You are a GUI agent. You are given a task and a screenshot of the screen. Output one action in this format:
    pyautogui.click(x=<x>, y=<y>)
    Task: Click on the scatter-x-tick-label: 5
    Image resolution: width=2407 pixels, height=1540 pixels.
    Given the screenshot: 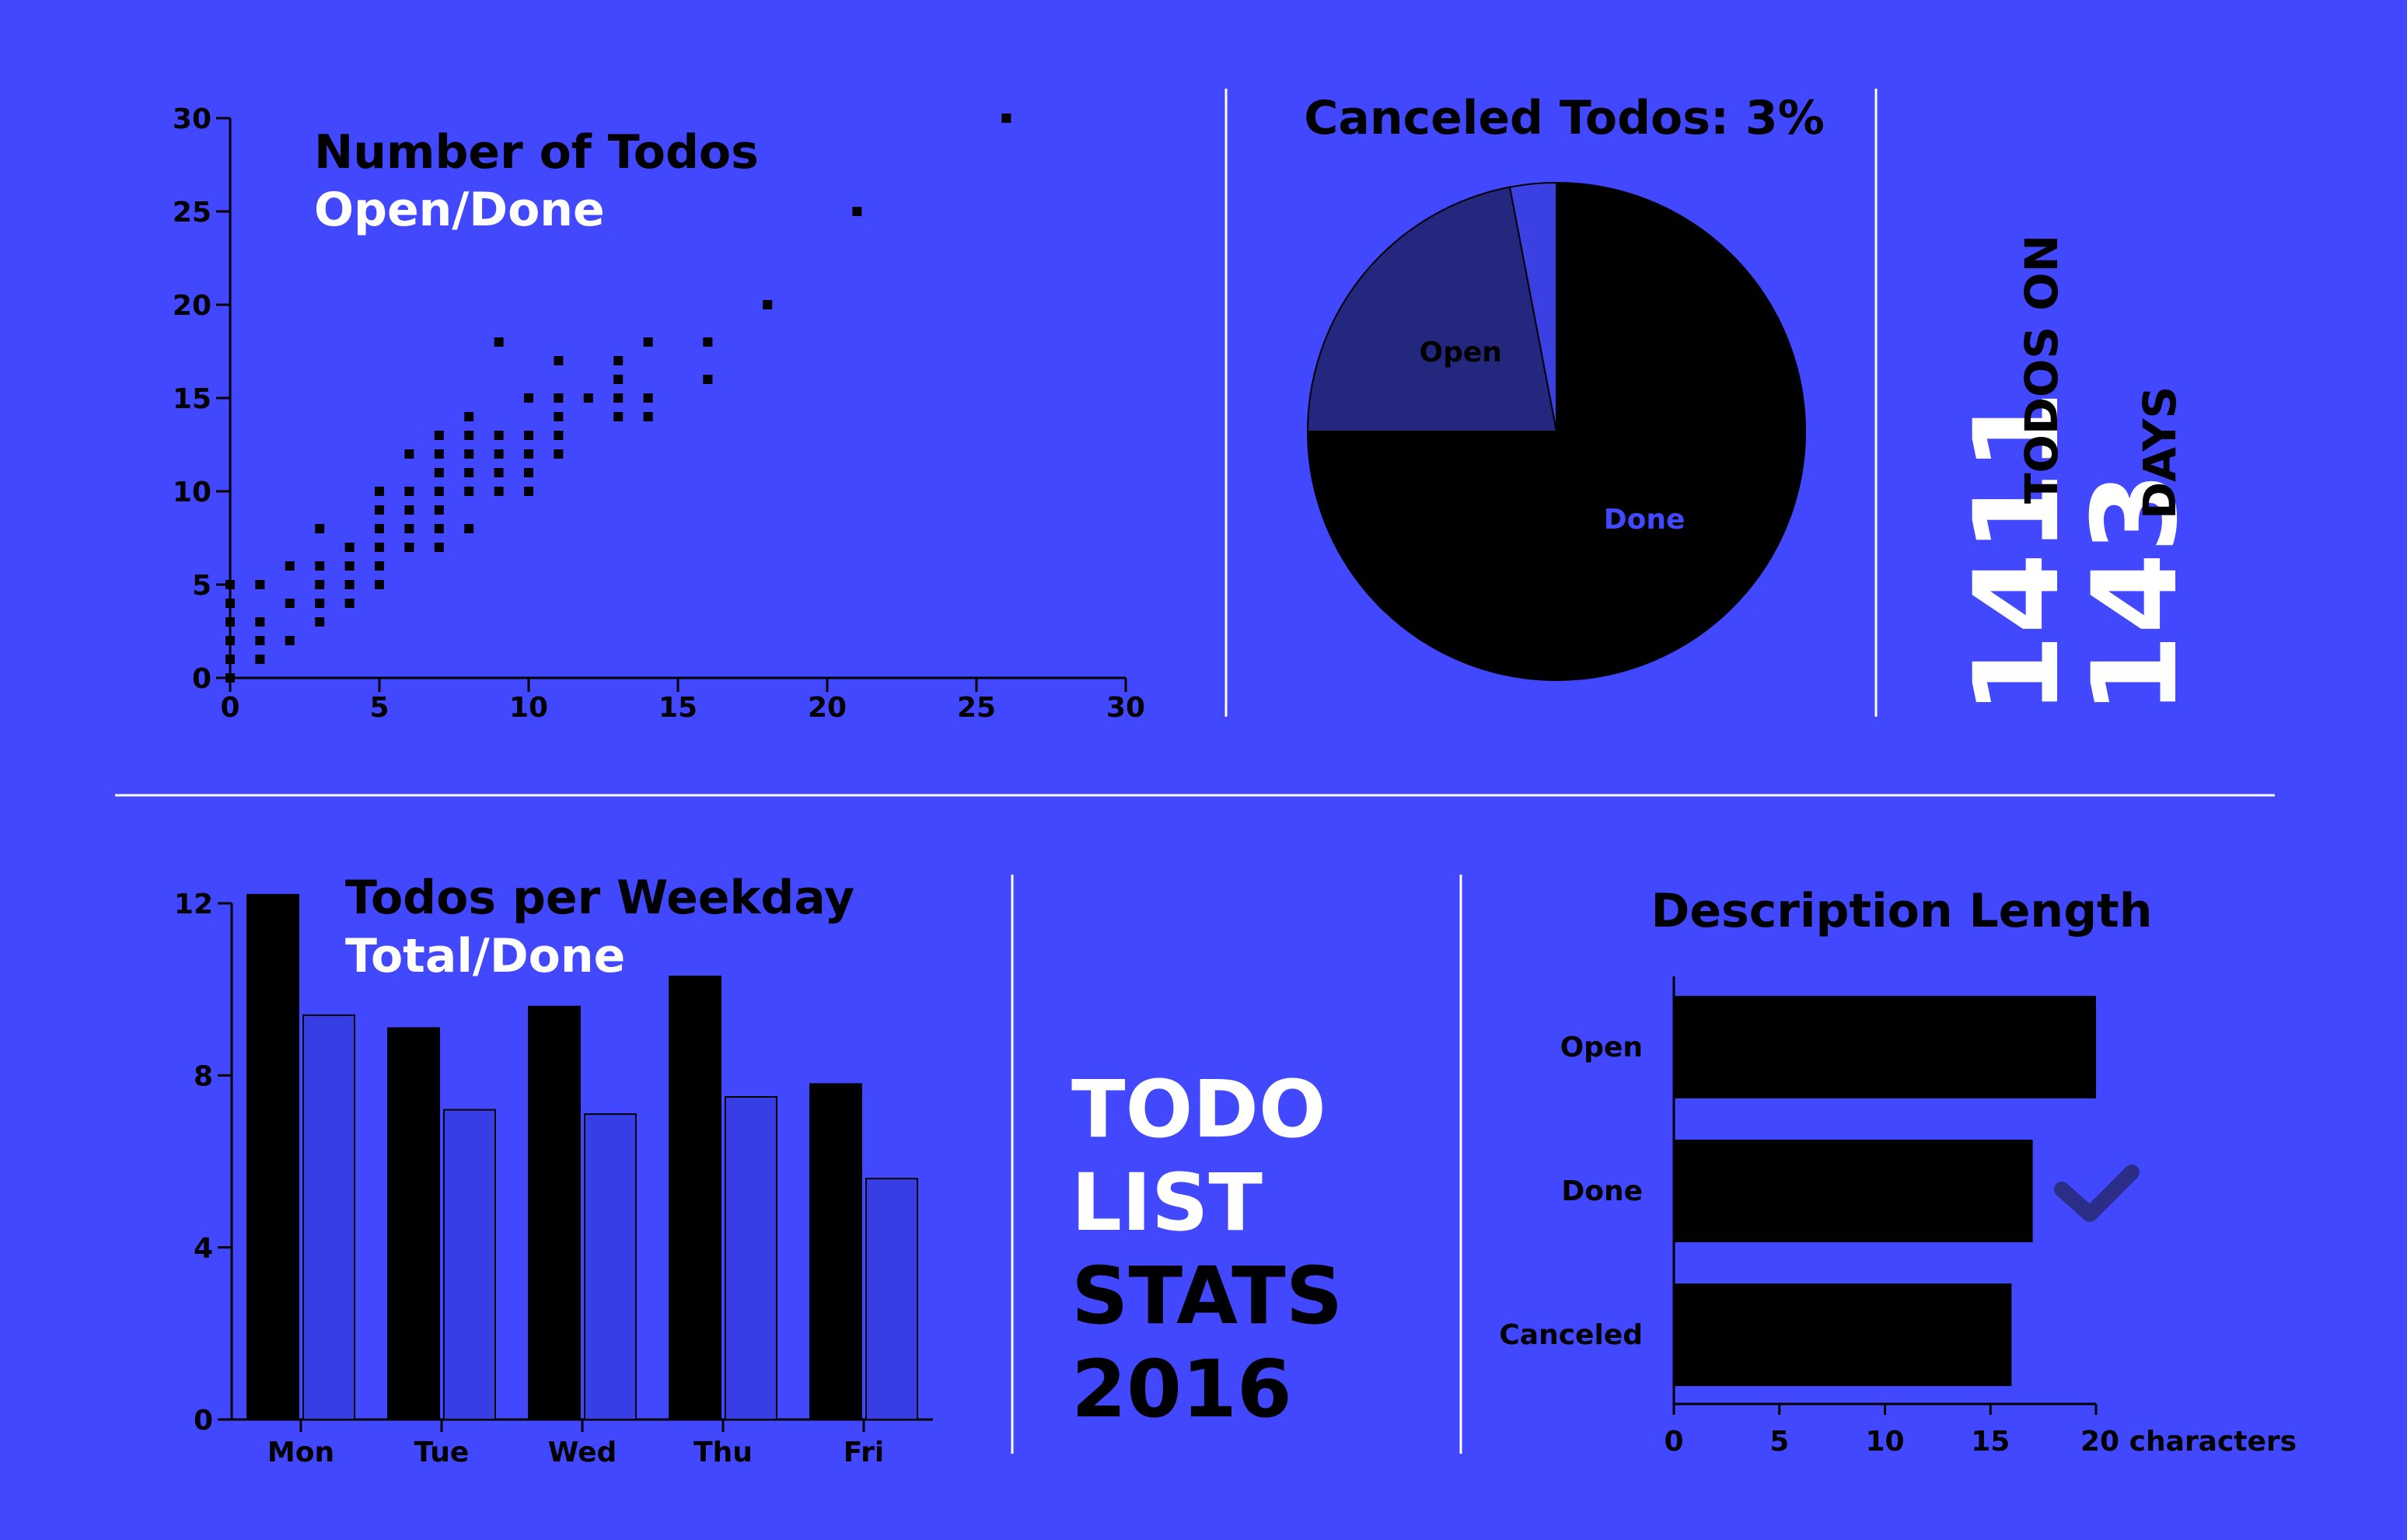 What is the action you would take?
    pyautogui.click(x=379, y=708)
    